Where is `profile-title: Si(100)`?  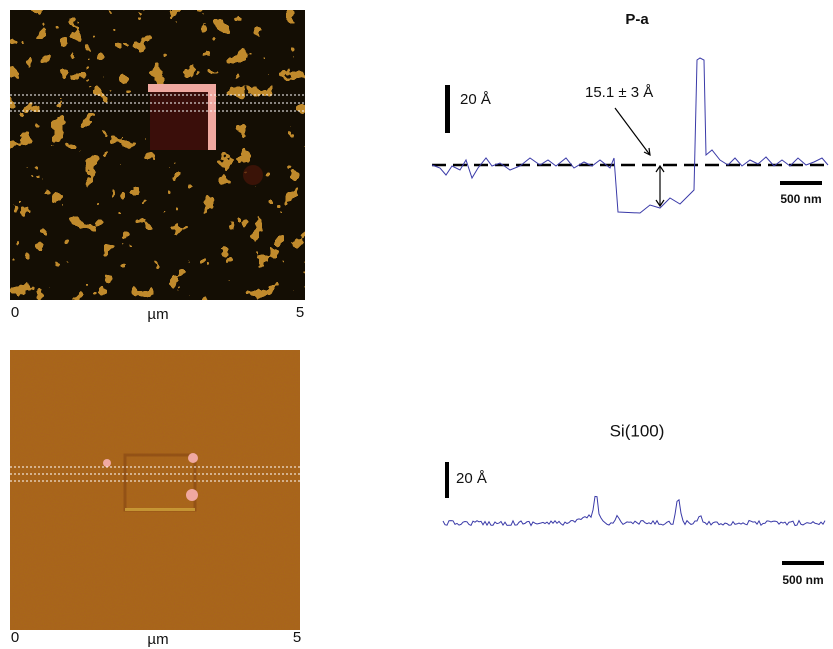 profile-title: Si(100) is located at coordinates (637, 430).